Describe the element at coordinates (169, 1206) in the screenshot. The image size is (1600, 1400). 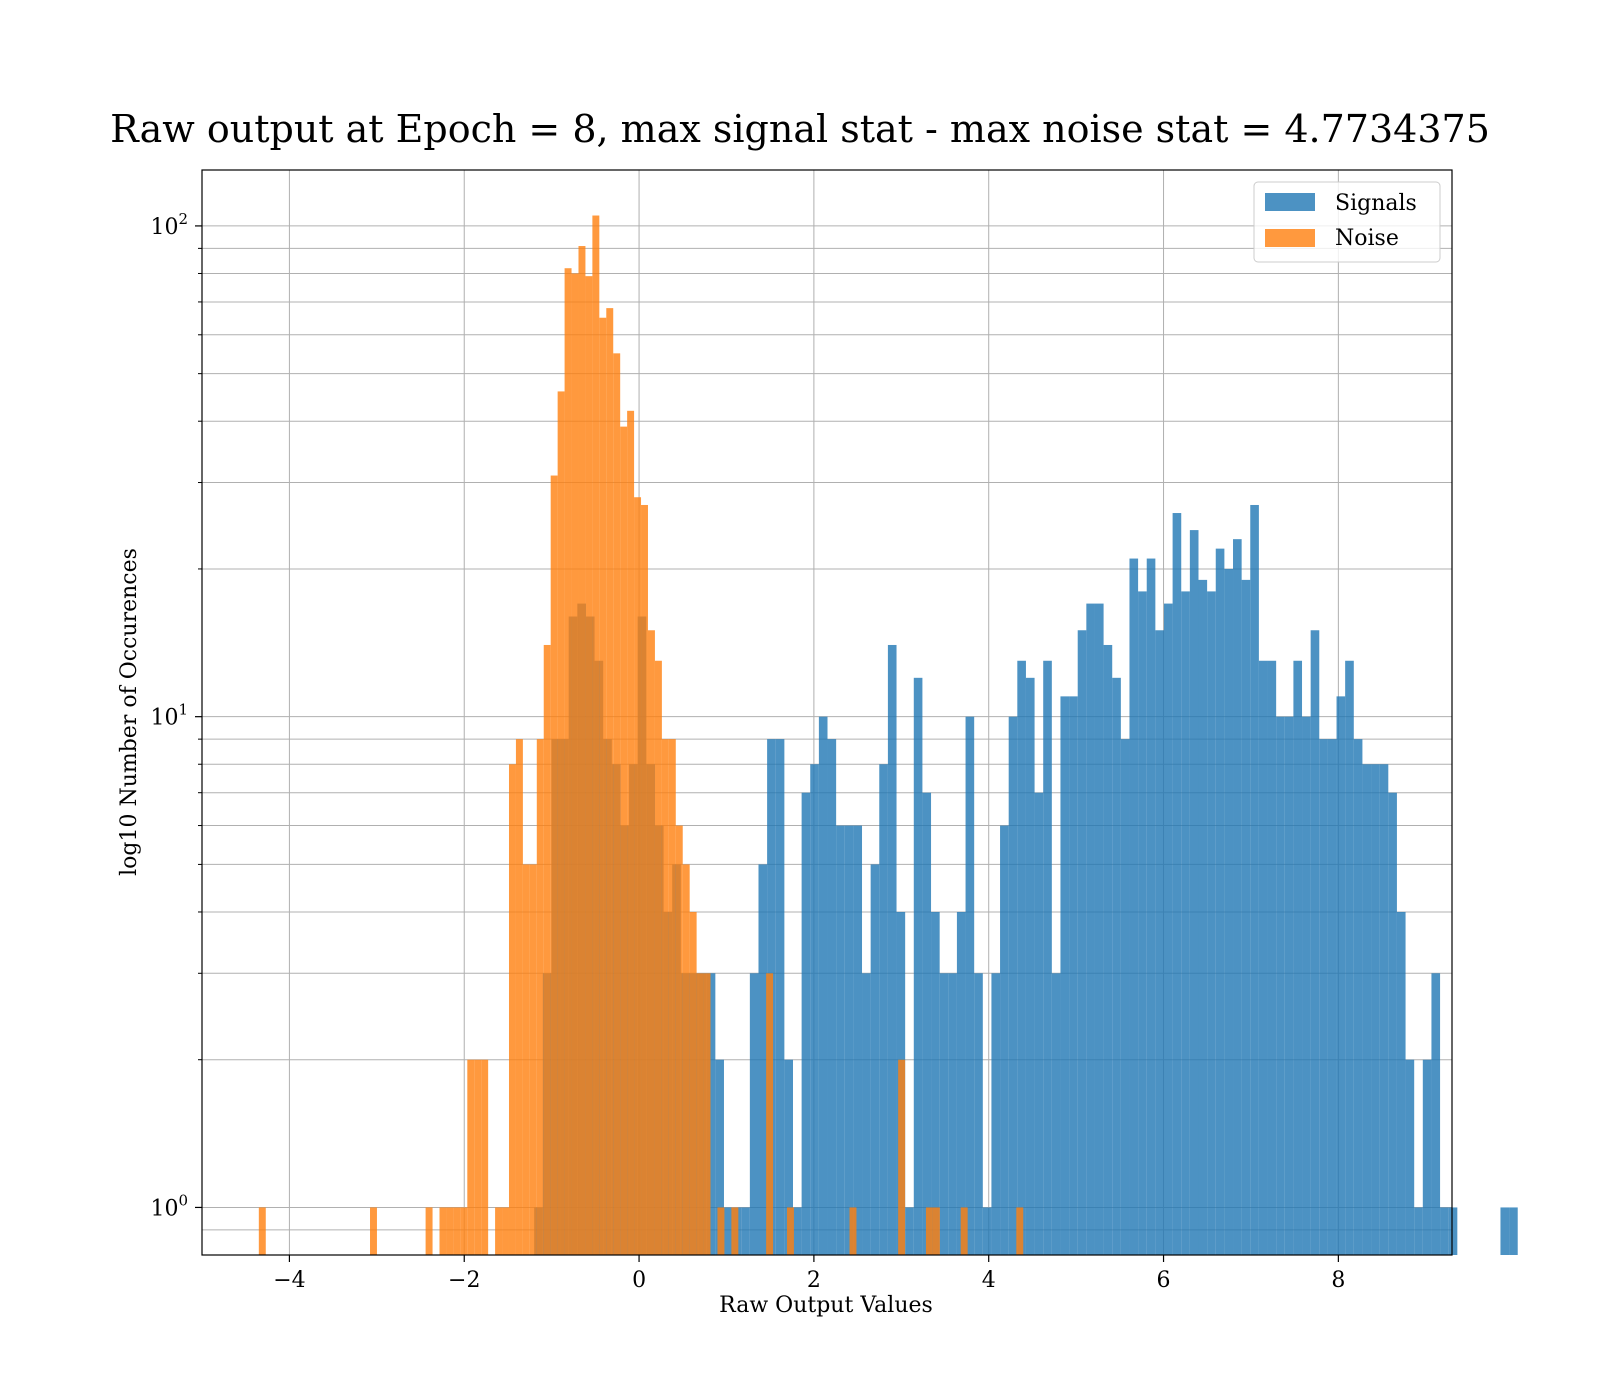
I see `y-tick-label: 10⁰` at that location.